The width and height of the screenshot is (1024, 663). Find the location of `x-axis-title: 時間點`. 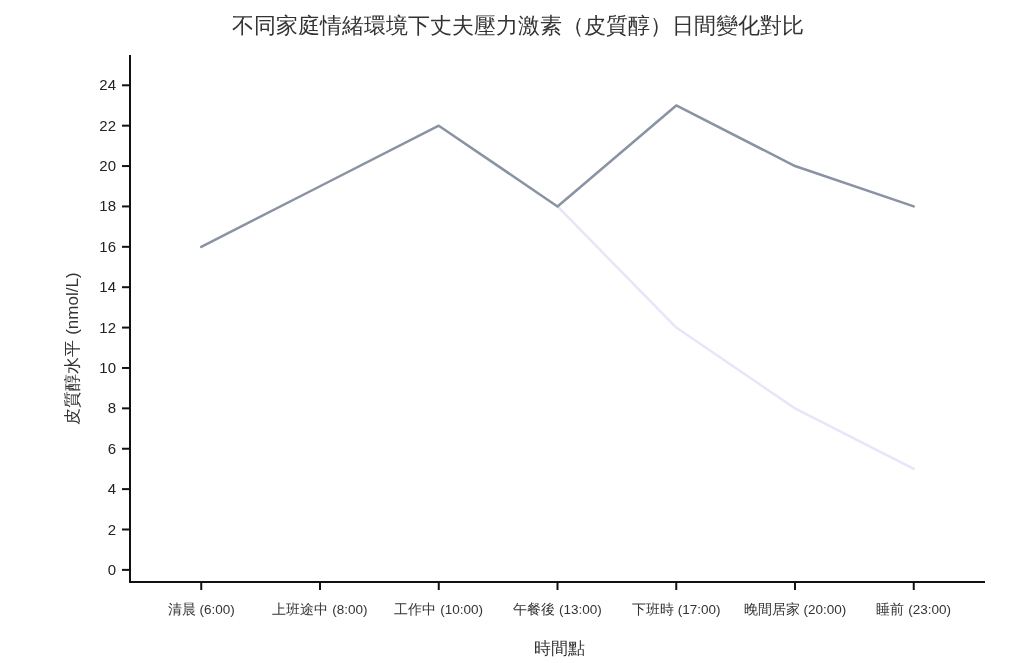

x-axis-title: 時間點 is located at coordinates (559, 648).